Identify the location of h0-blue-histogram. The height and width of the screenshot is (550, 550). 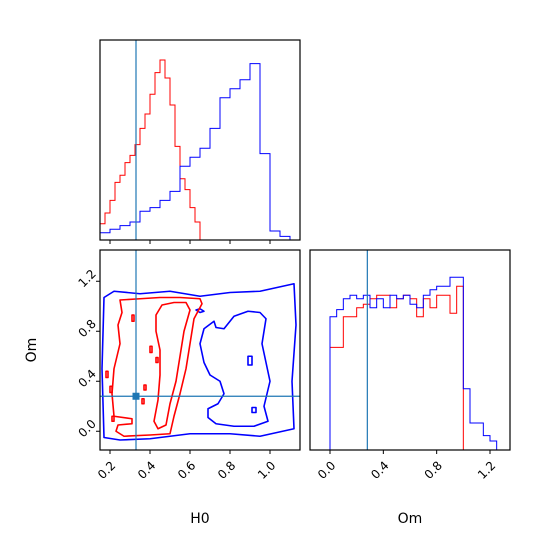
(200, 151).